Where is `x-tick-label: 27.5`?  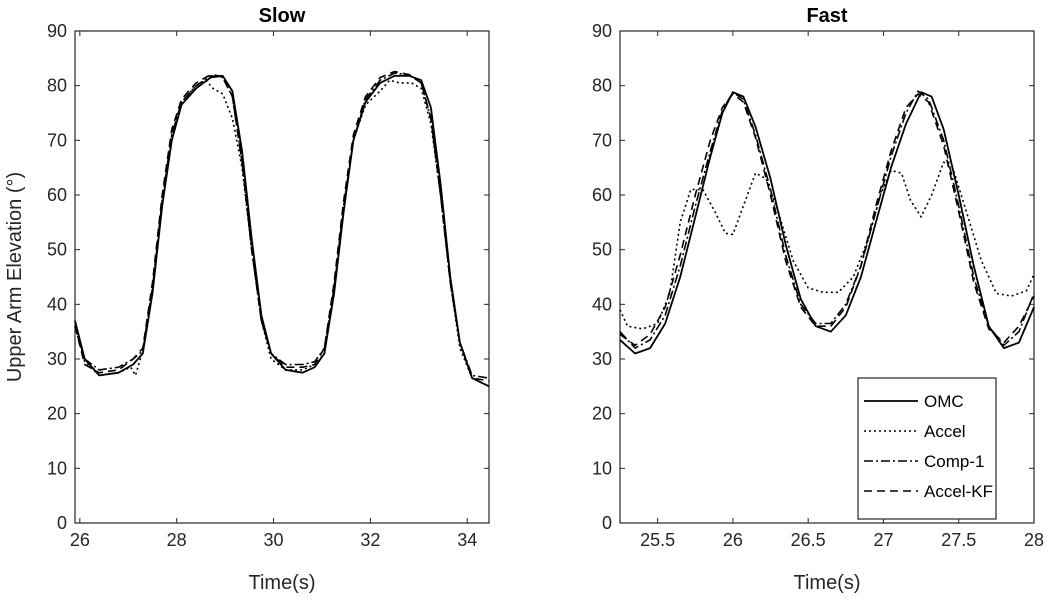 x-tick-label: 27.5 is located at coordinates (958, 540).